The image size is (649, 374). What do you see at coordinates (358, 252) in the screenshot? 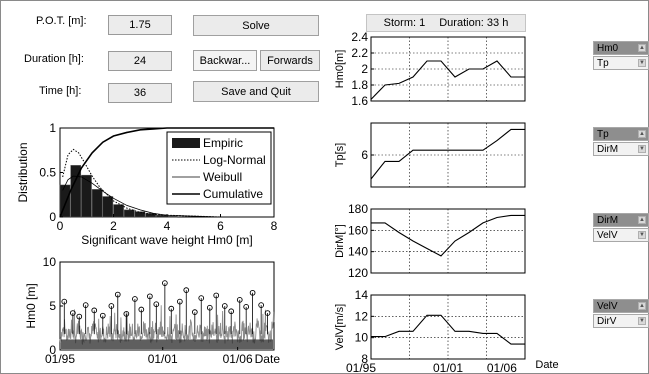
I see `storm-panel-y-tick-label: 140` at bounding box center [358, 252].